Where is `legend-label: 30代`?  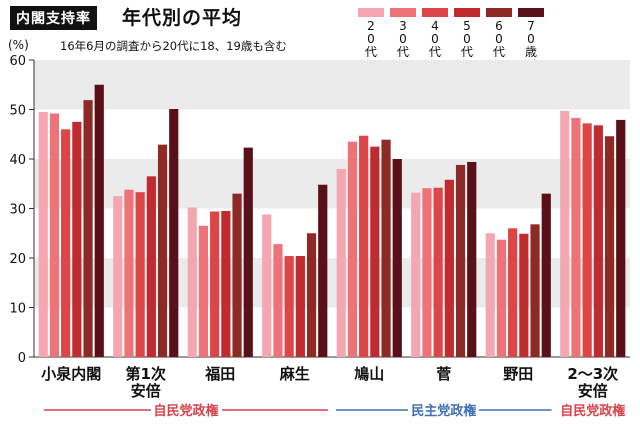 legend-label: 30代 is located at coordinates (403, 39).